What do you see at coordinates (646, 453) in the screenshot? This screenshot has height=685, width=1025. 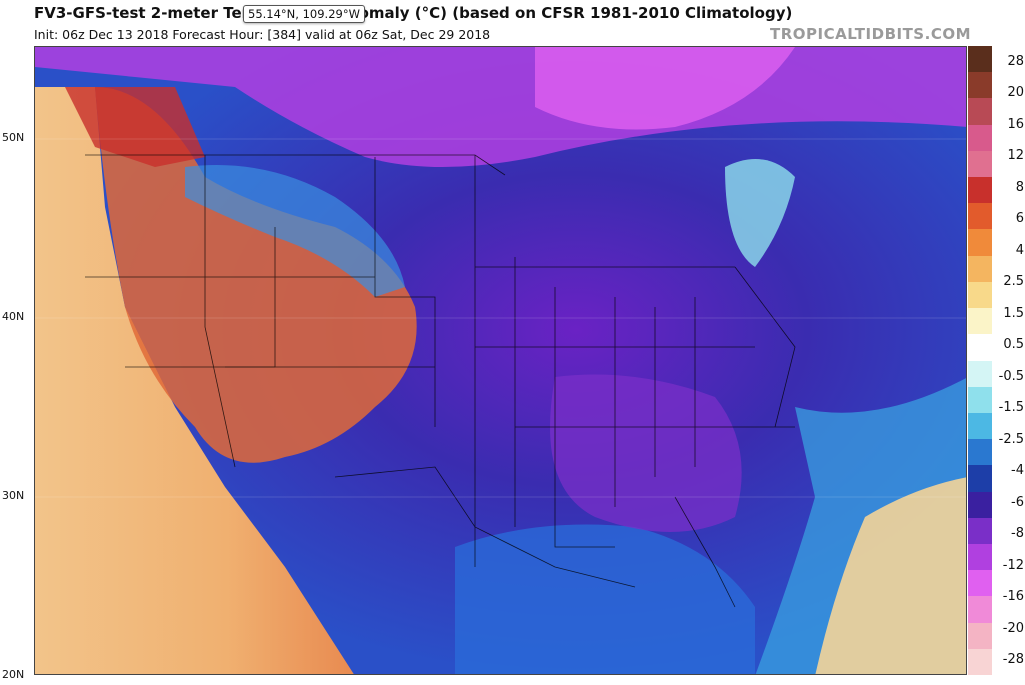 I see `southeast-cold-core` at bounding box center [646, 453].